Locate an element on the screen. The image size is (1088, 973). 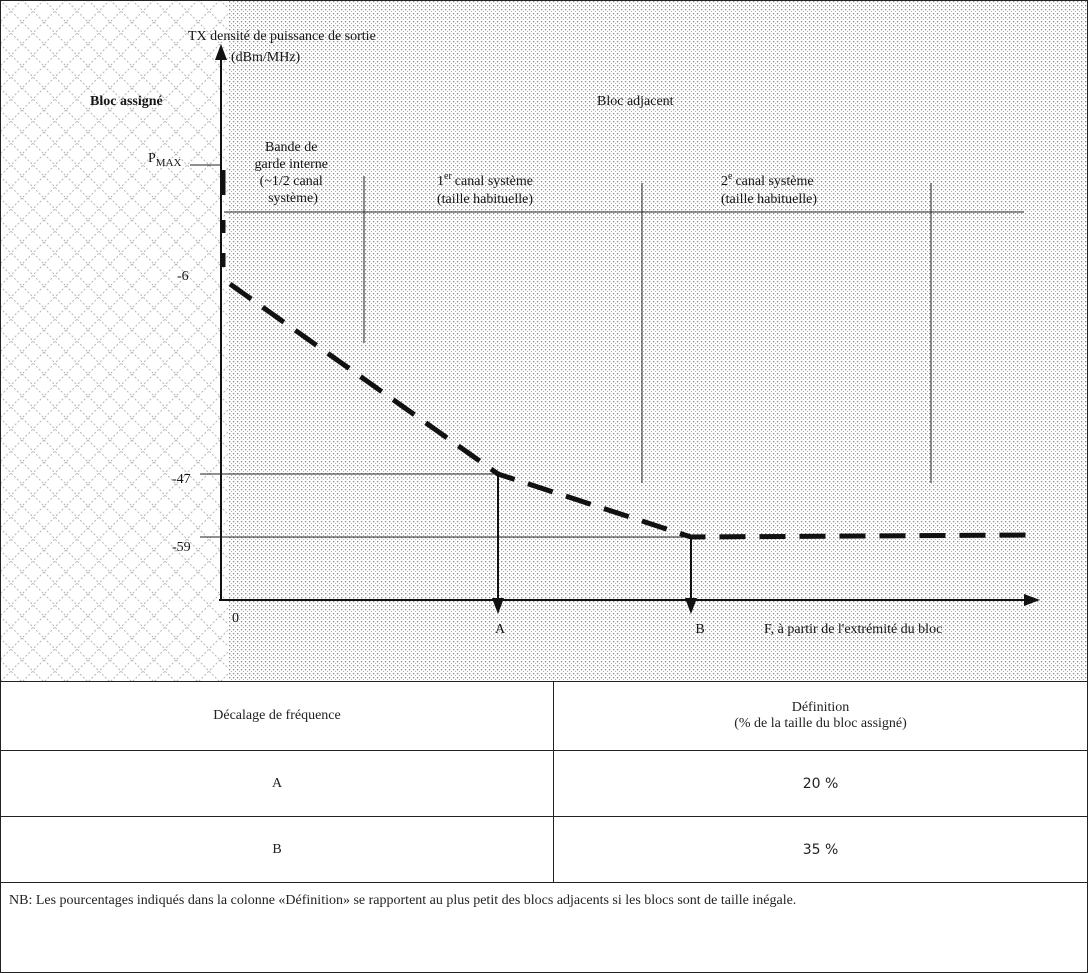
channel2-label-line1: 2e canal système is located at coordinates (767, 180).